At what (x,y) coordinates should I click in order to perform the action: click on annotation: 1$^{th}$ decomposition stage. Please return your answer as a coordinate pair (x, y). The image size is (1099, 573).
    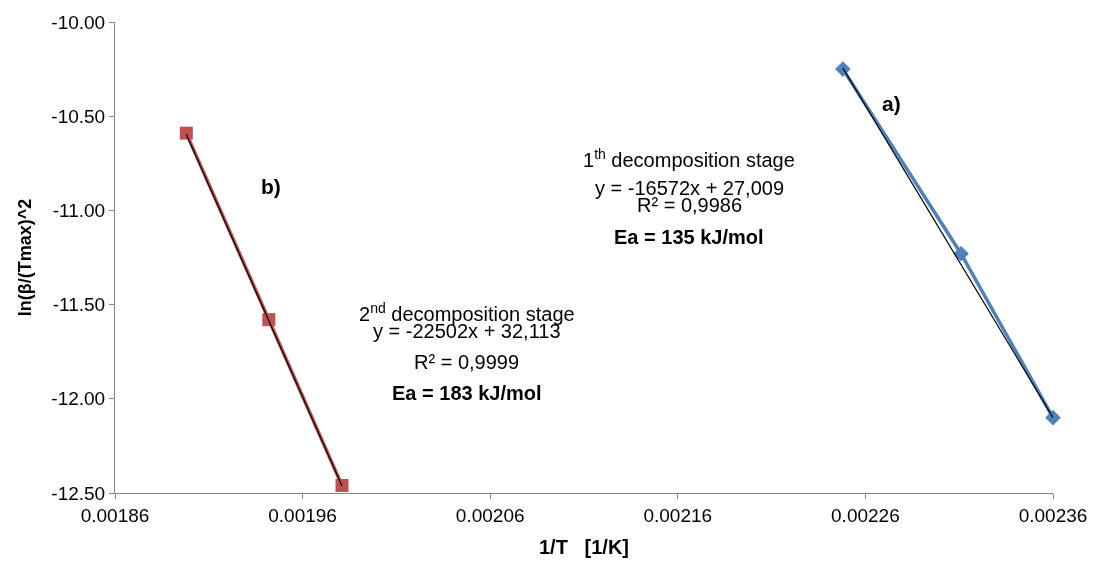
    Looking at the image, I should click on (689, 159).